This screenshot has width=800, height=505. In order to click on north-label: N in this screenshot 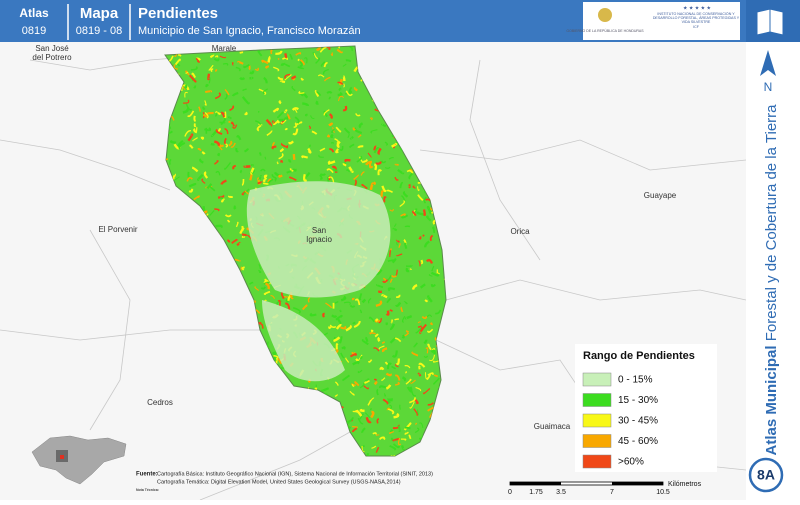, I will do `click(768, 87)`.